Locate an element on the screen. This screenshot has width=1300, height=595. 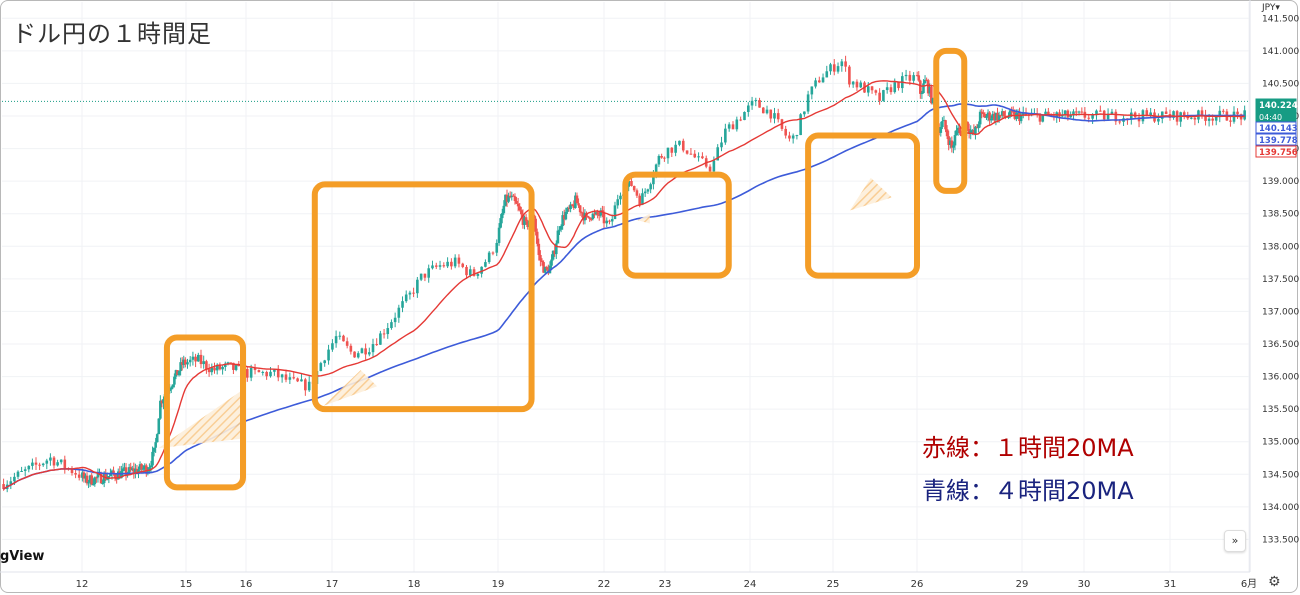
x-tick-label: 15 is located at coordinates (186, 584).